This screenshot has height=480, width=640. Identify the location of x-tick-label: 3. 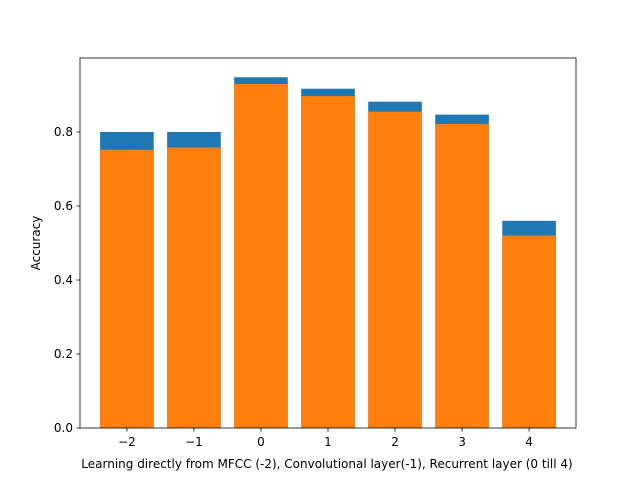
(462, 442).